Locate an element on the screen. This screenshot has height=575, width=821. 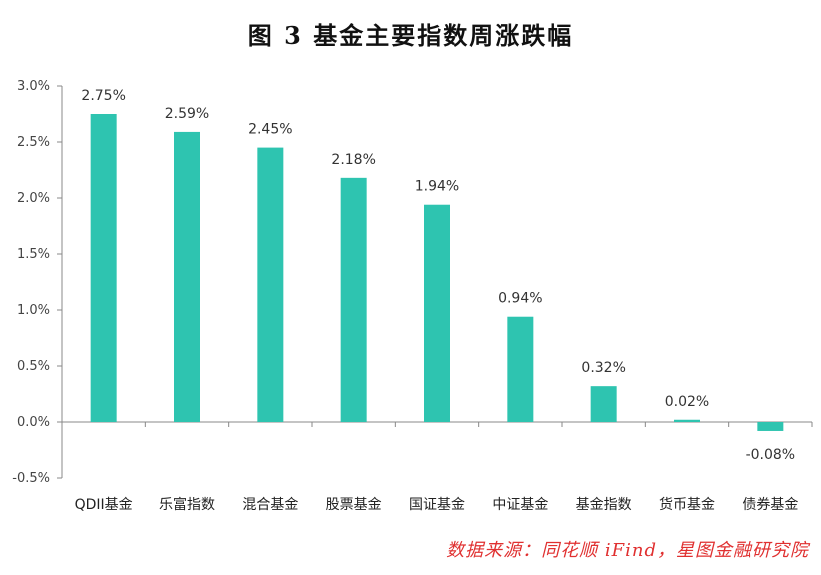
chart-title: 图 3 基金主要指数周涨跌幅 is located at coordinates (410, 35).